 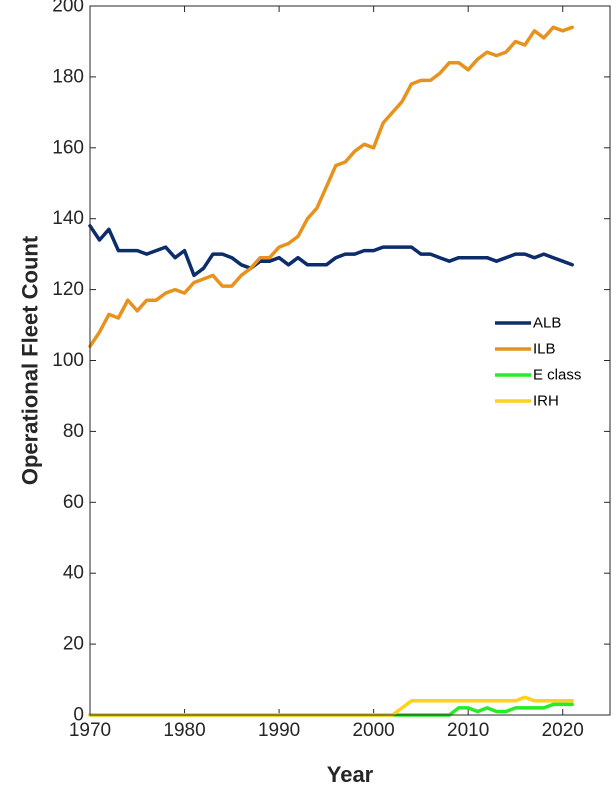 I want to click on x-axis-label: Year, so click(x=350, y=774).